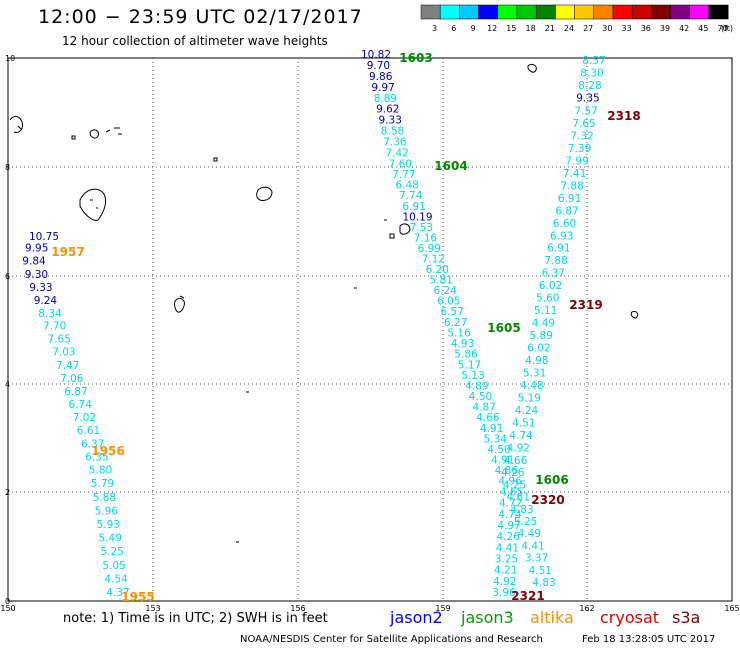 This screenshot has height=650, width=740. Describe the element at coordinates (403, 175) in the screenshot. I see `wave-height-value: 7.77` at that location.